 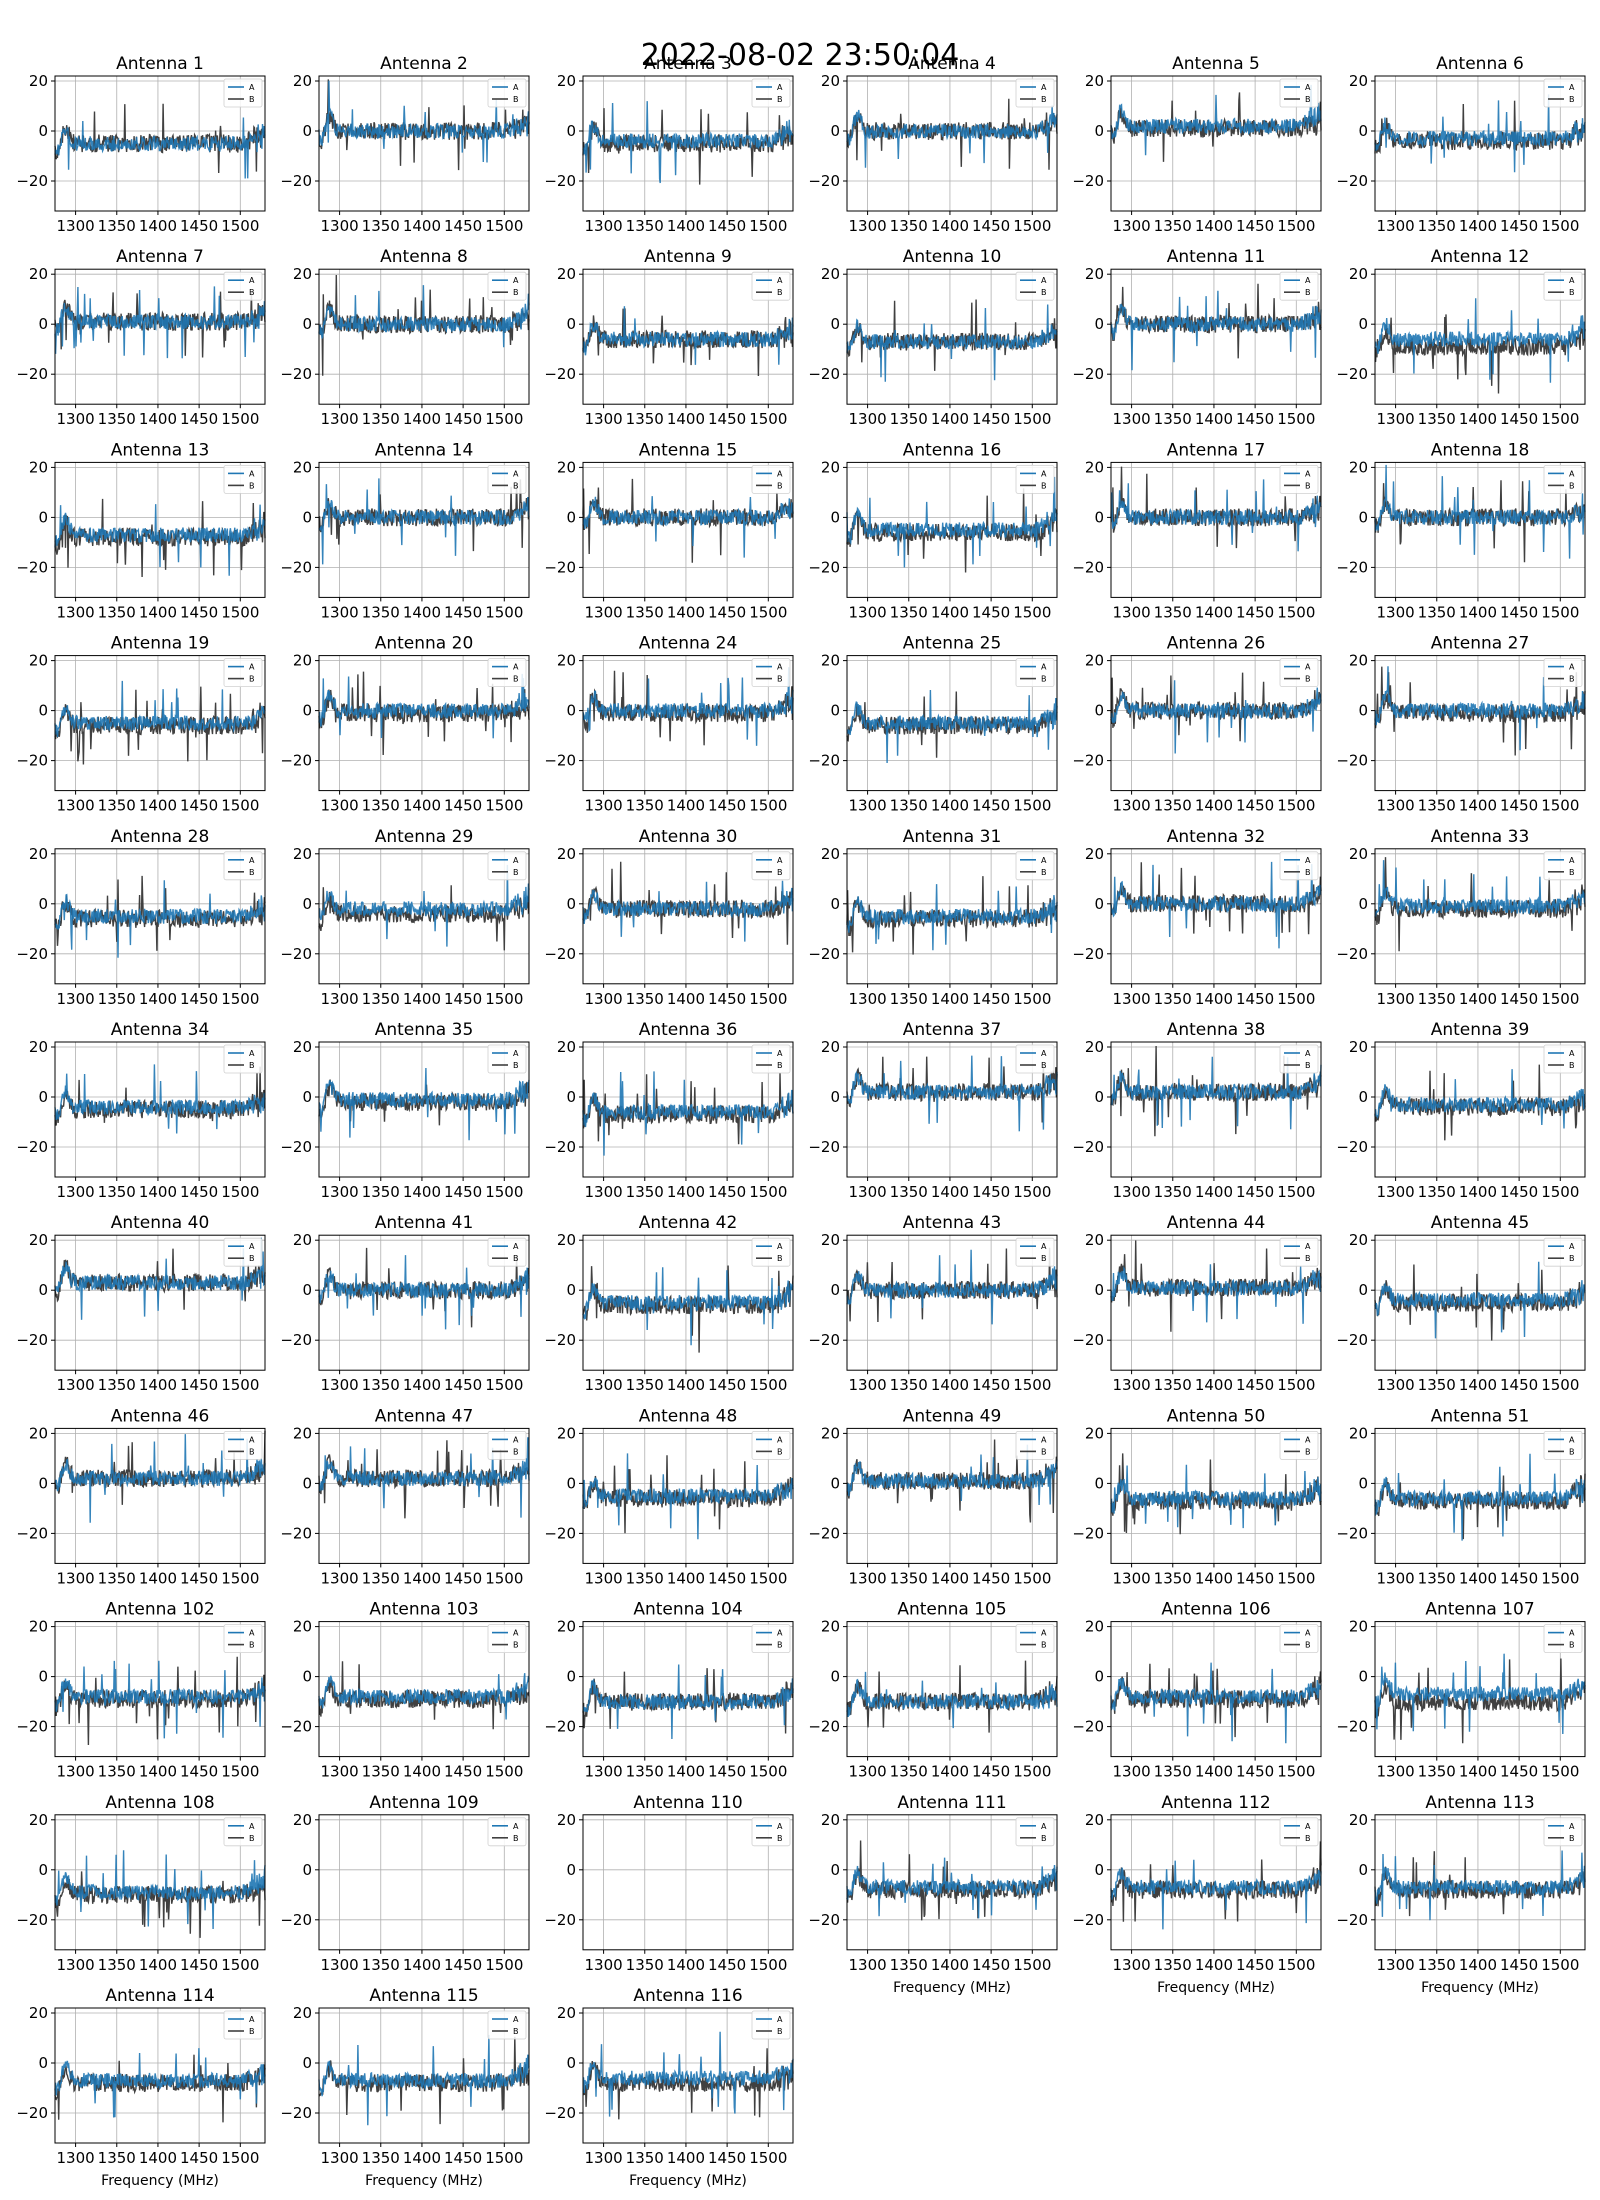 I want to click on panel-title: Antenna 35, so click(x=424, y=1030).